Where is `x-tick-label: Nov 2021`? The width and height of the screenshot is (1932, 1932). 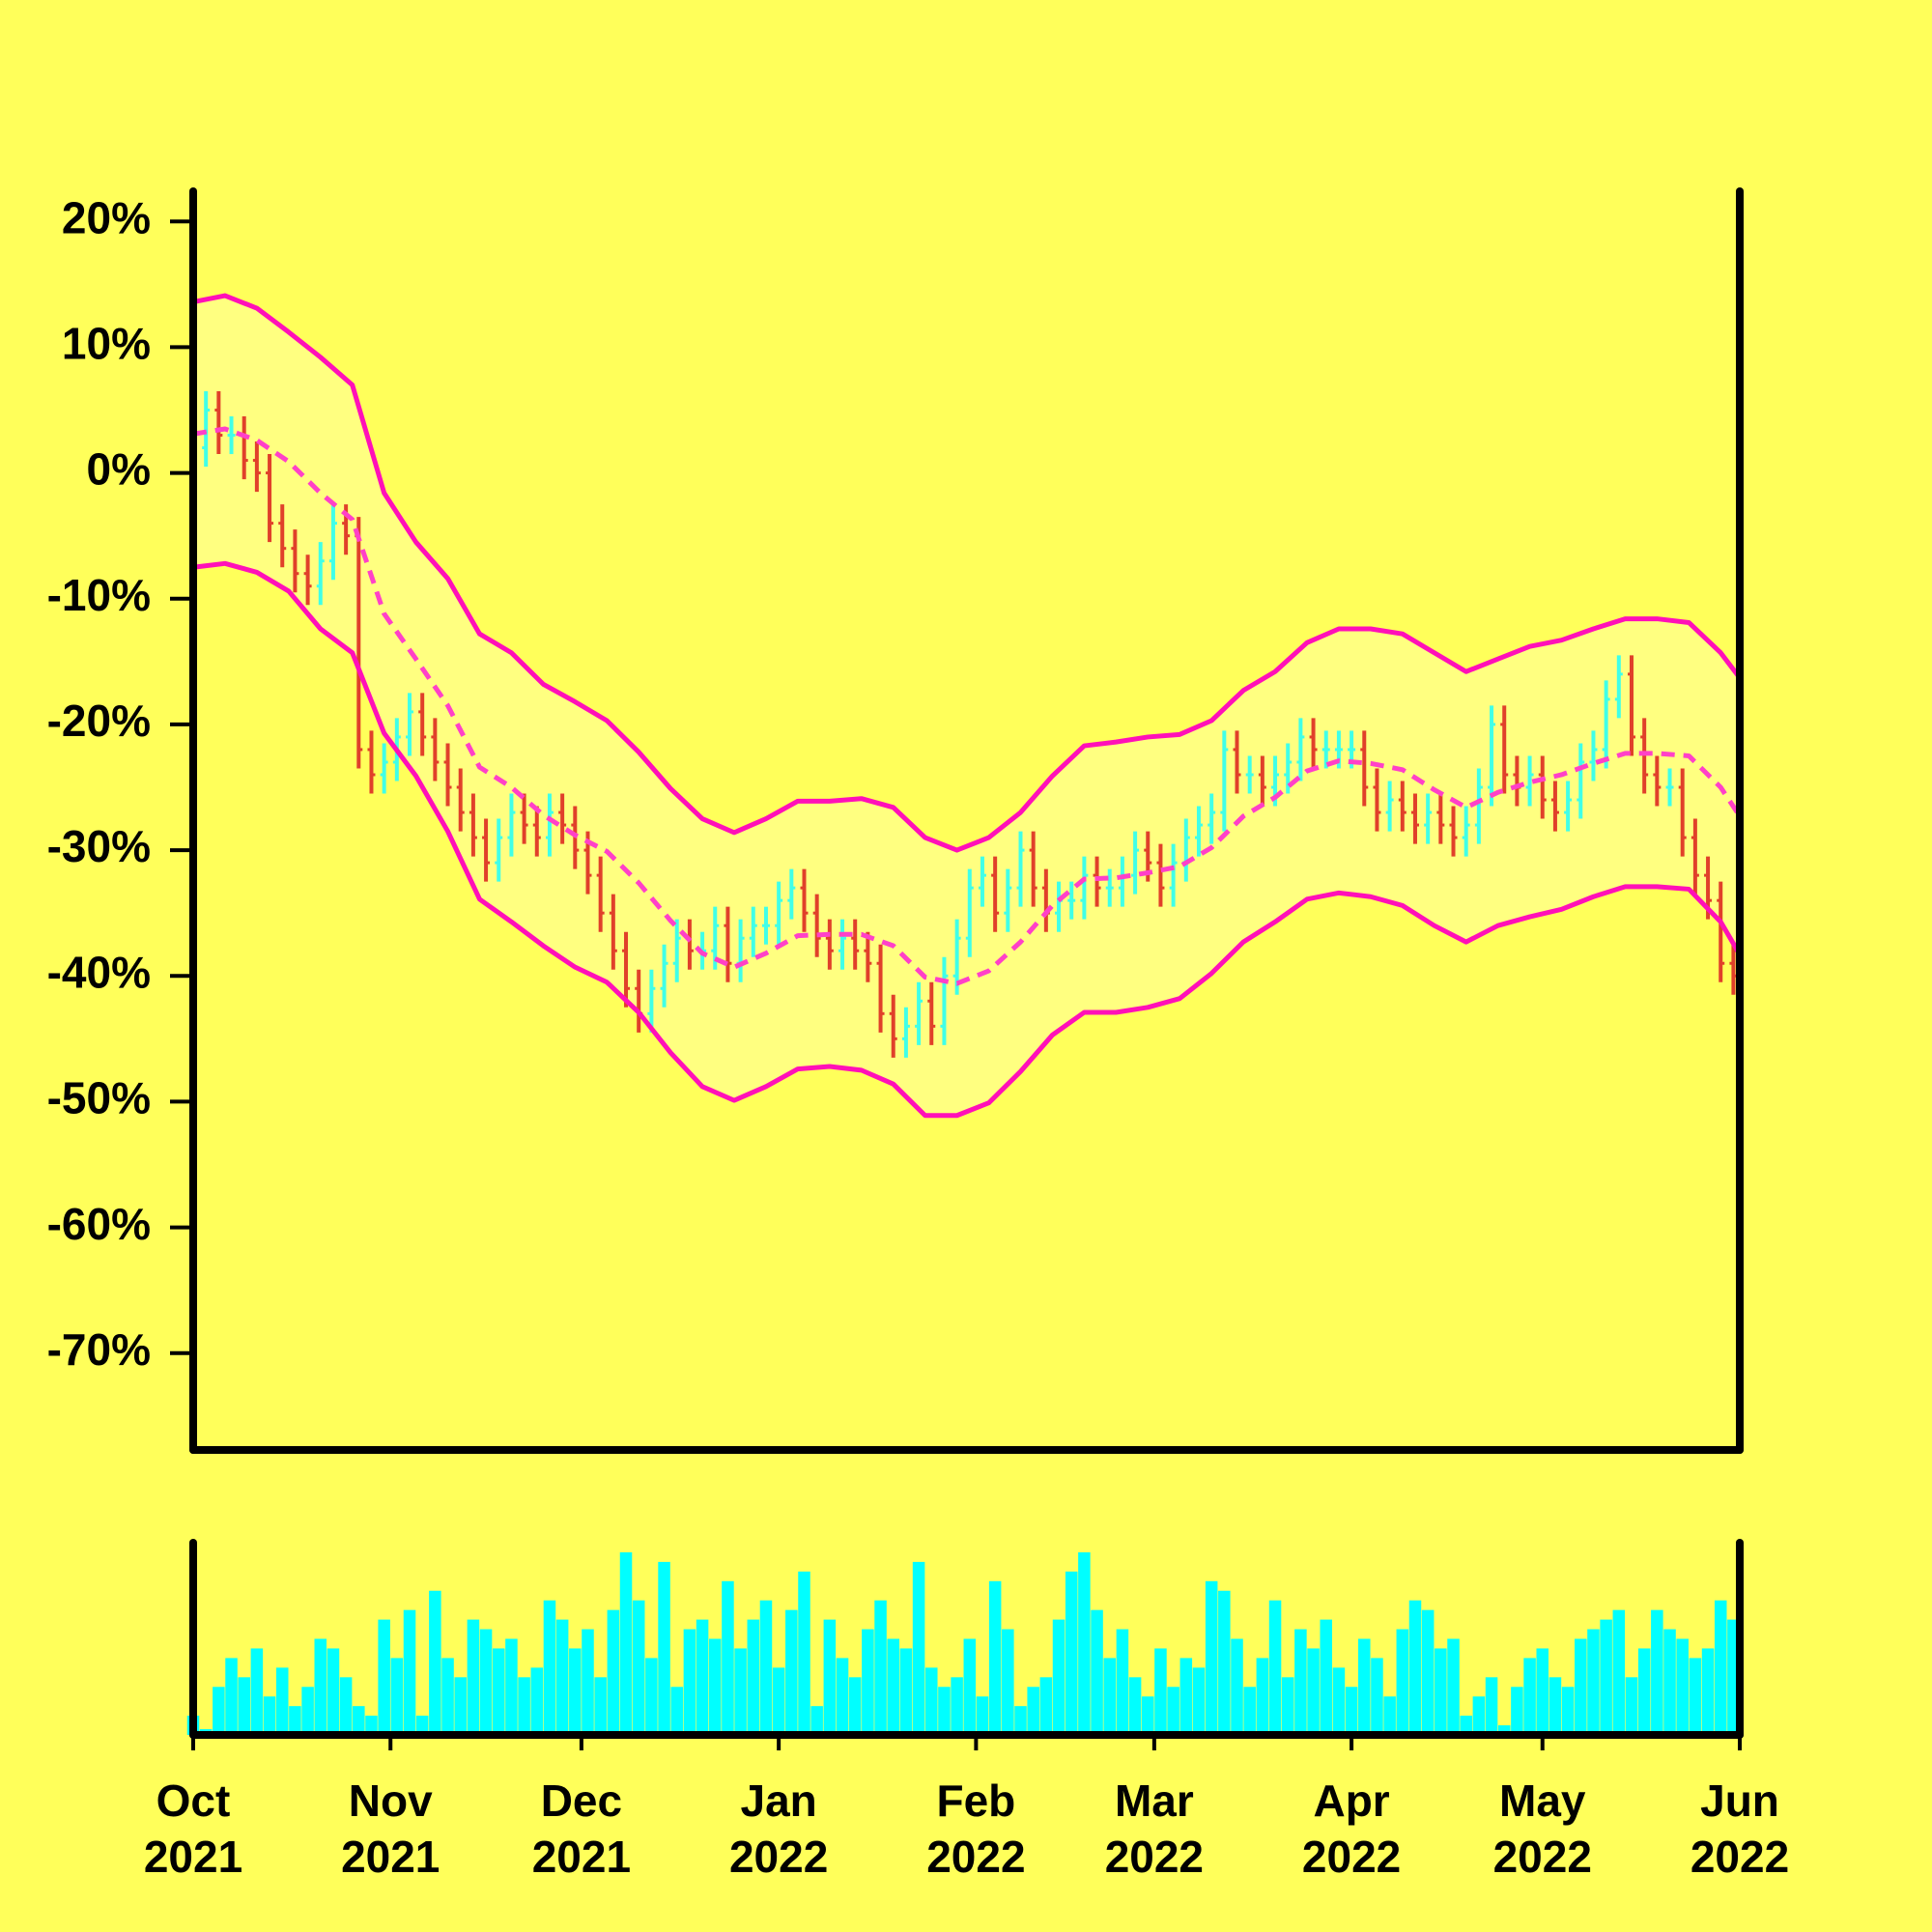 x-tick-label: Nov 2021 is located at coordinates (390, 1829).